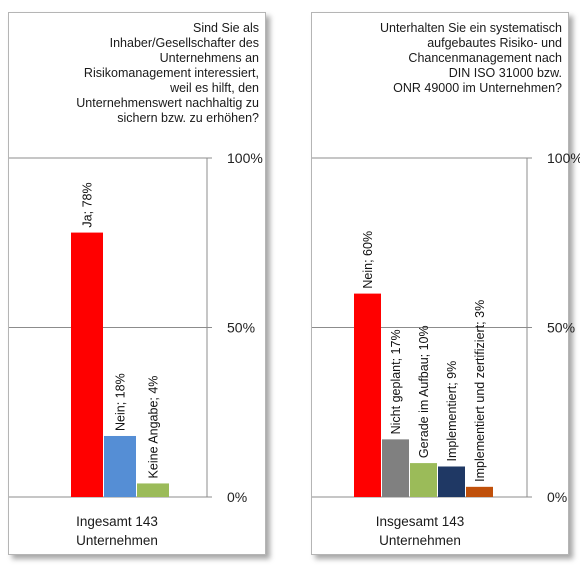 This screenshot has width=580, height=570. I want to click on data-label: Nein; 18%, so click(121, 402).